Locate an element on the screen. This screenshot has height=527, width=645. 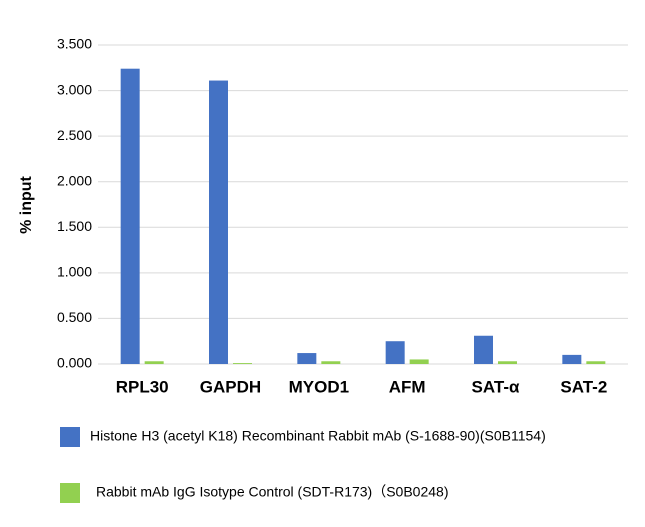
y-tick-label: 2.500 is located at coordinates (74, 135).